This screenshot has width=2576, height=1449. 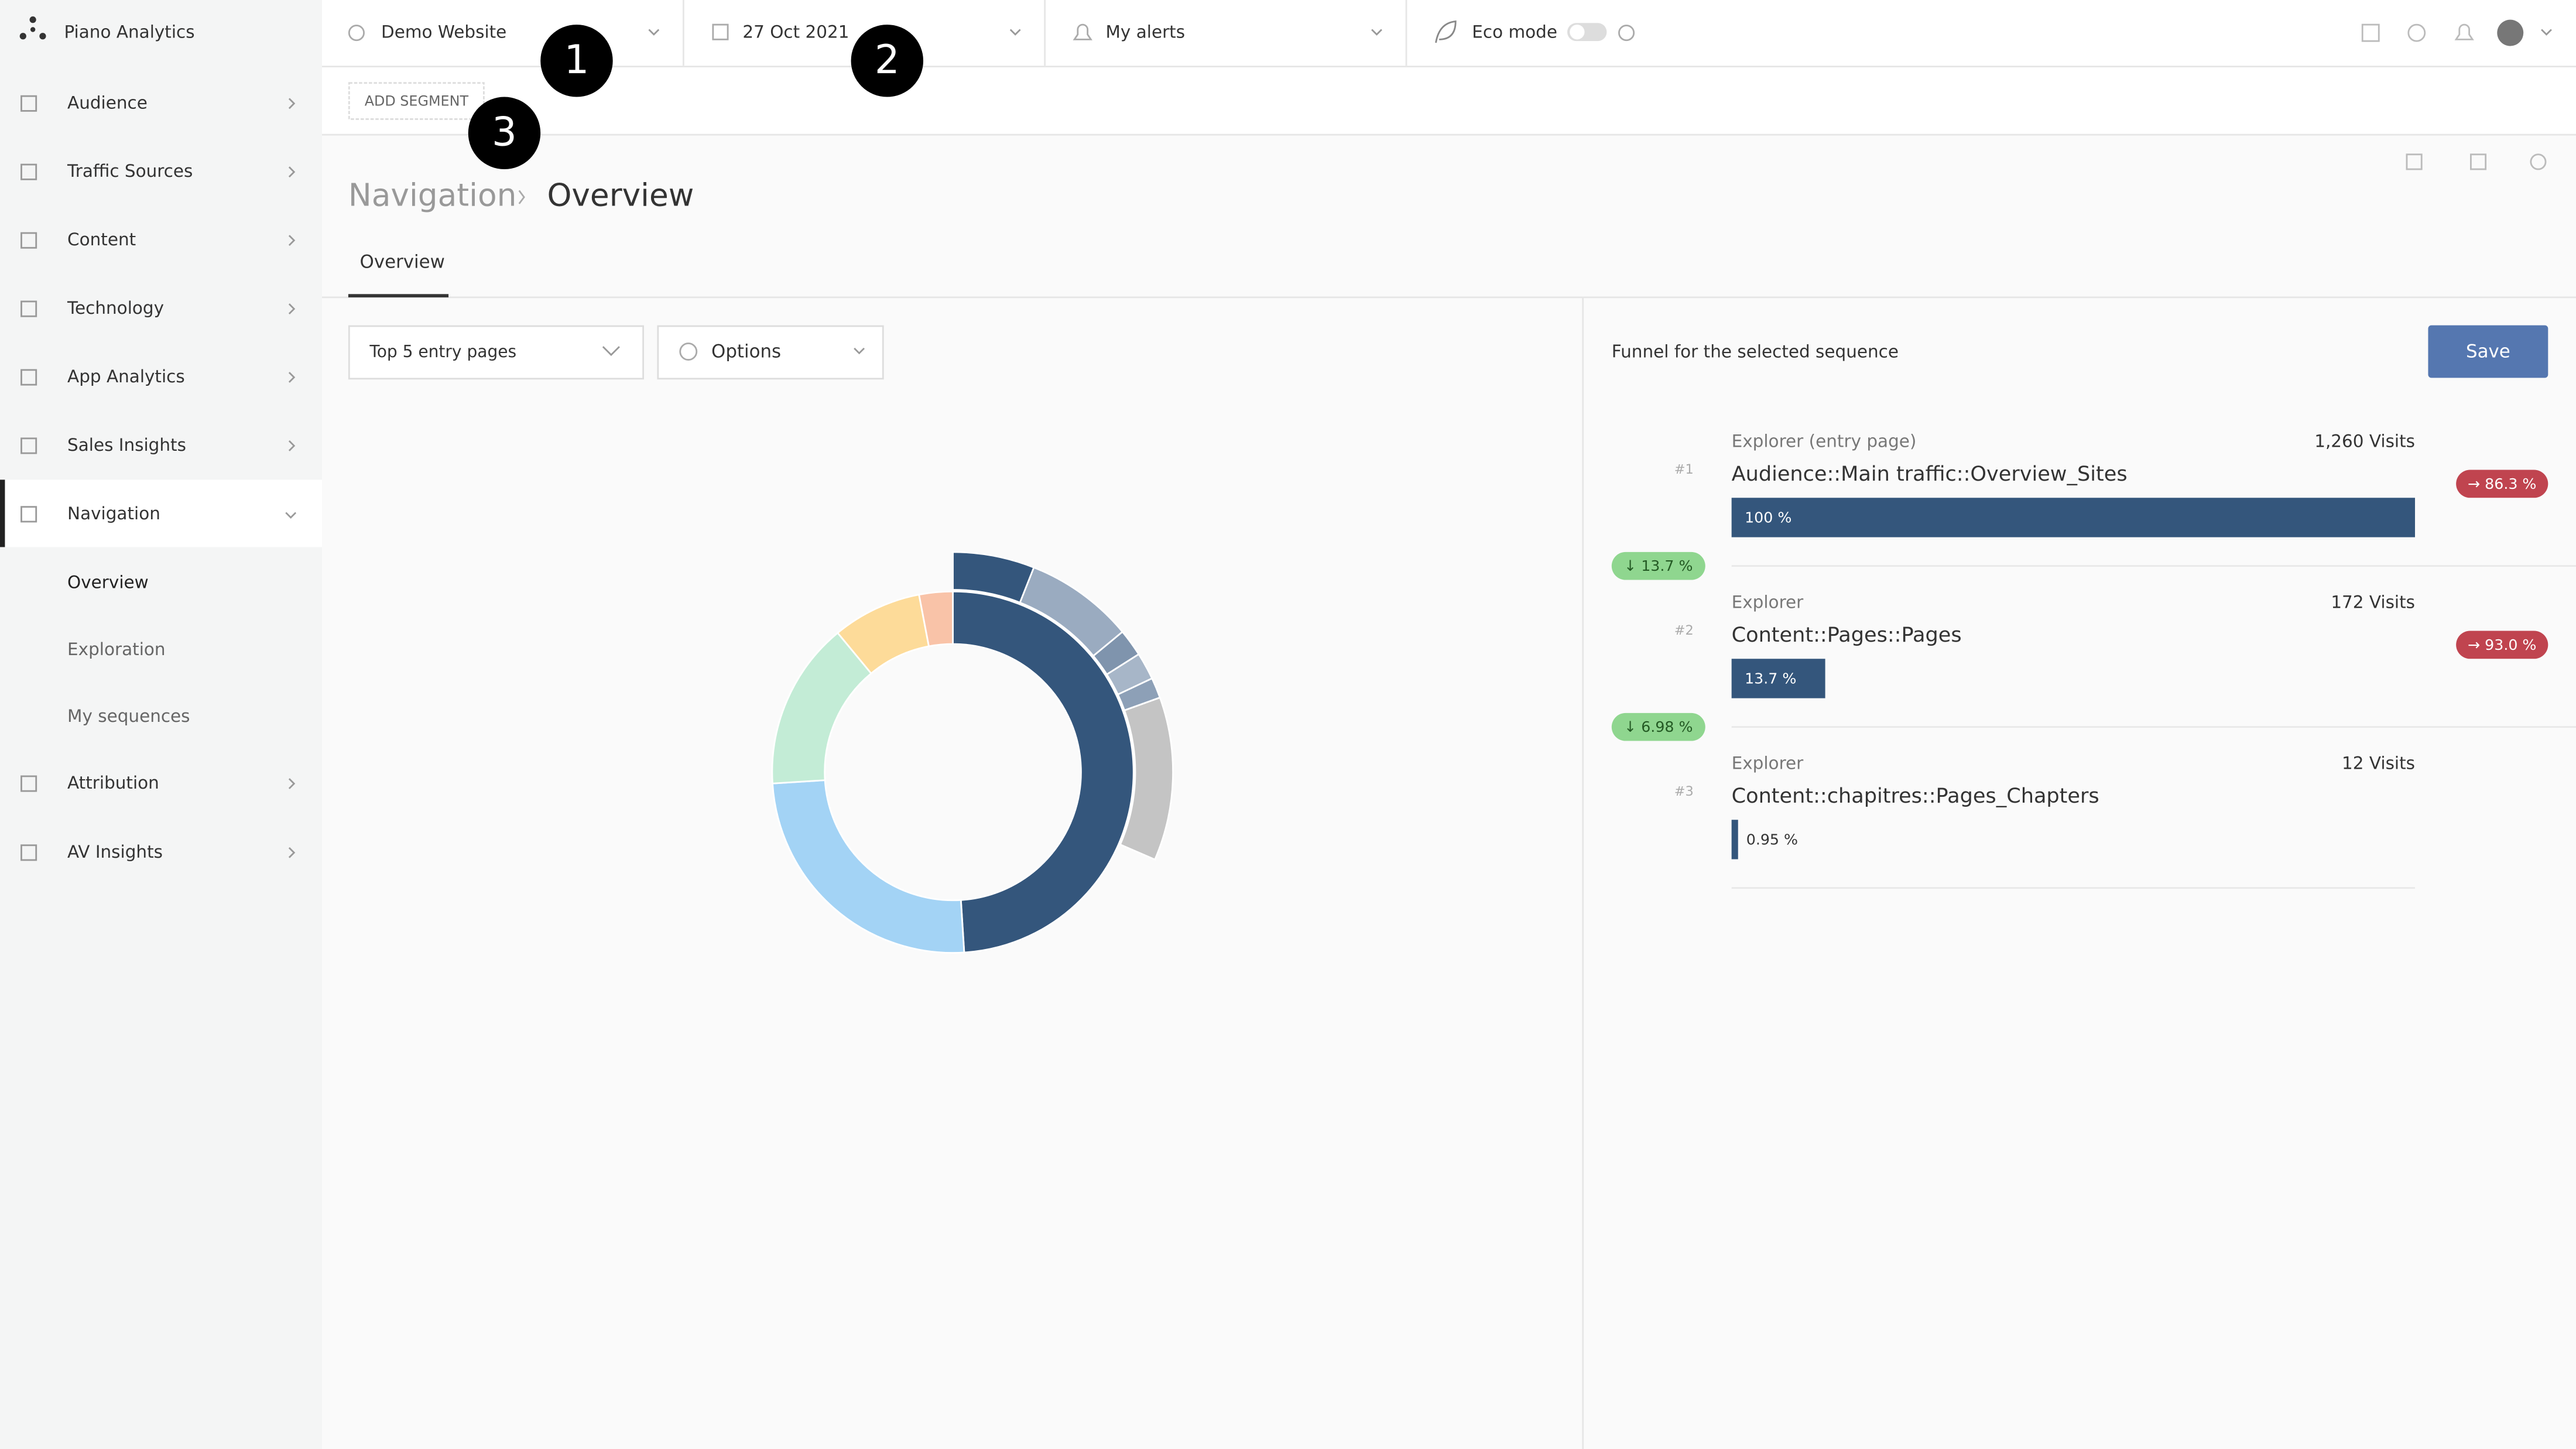 What do you see at coordinates (116, 649) in the screenshot?
I see `submenu-item: Exploration` at bounding box center [116, 649].